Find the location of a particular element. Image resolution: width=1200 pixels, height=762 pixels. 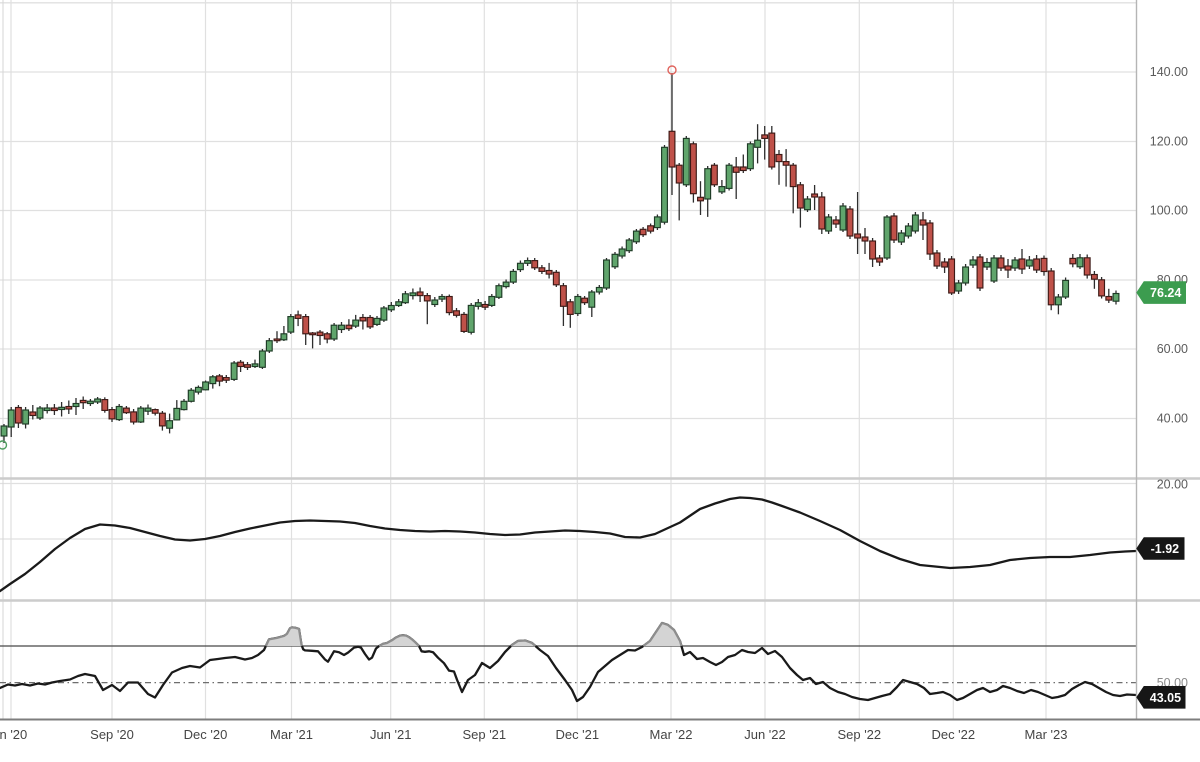

svg-text: Mar '23 is located at coordinates (1046, 734).